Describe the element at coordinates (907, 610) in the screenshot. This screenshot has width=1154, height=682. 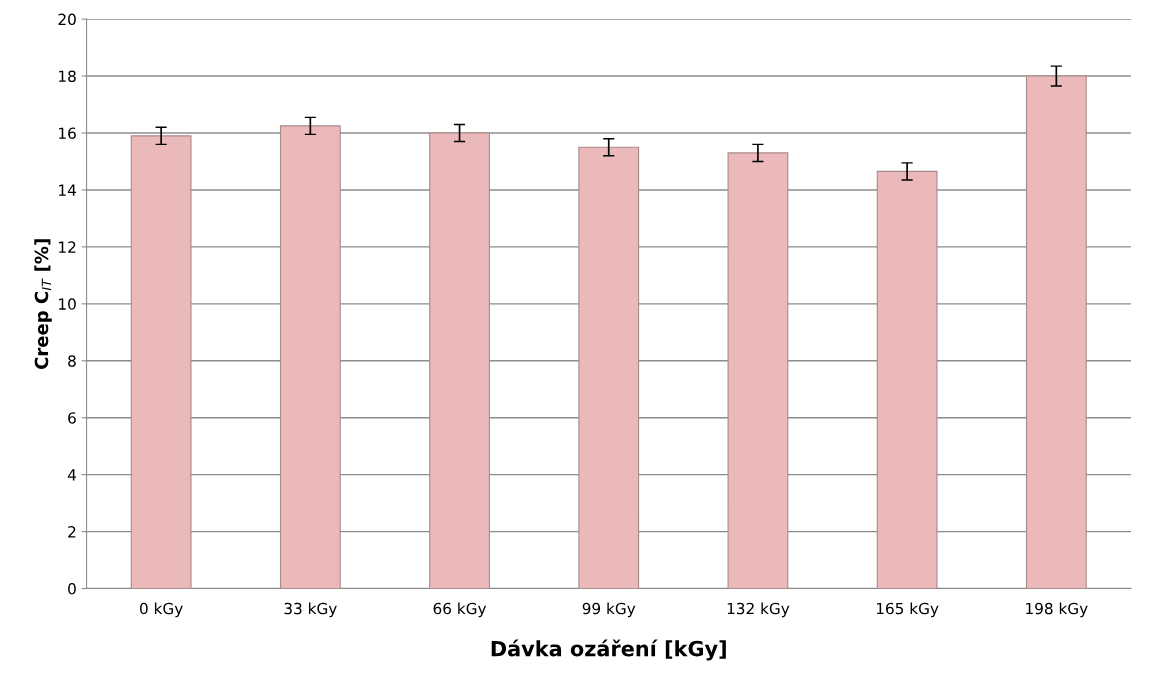
I see `x-tick-label: 165 kGy` at that location.